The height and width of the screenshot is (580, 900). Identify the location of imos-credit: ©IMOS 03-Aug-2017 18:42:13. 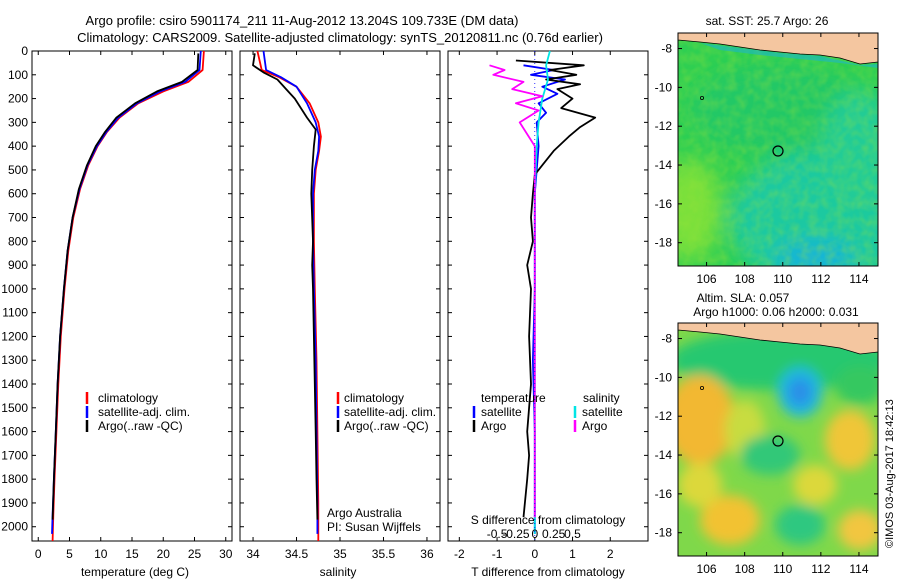
(890, 473).